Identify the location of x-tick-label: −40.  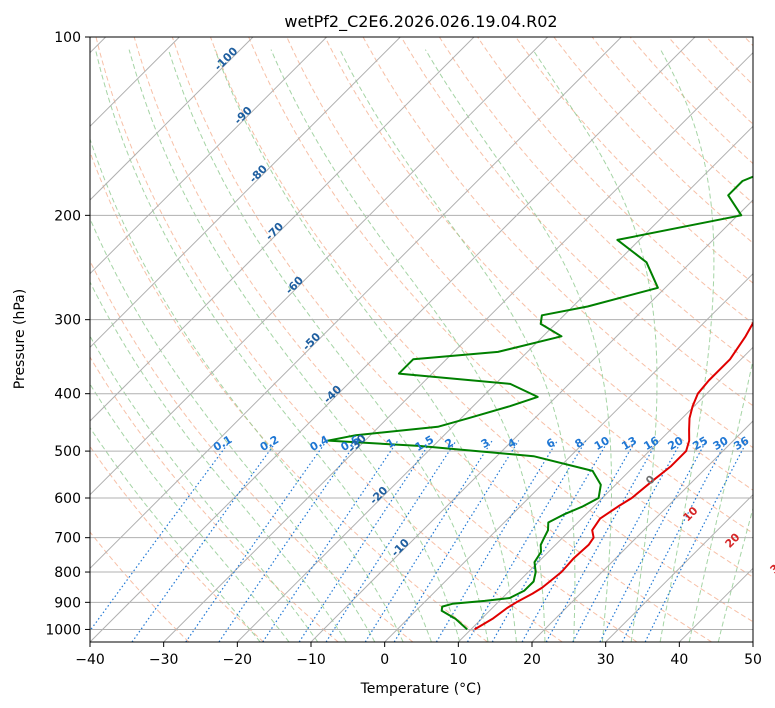
(90, 660).